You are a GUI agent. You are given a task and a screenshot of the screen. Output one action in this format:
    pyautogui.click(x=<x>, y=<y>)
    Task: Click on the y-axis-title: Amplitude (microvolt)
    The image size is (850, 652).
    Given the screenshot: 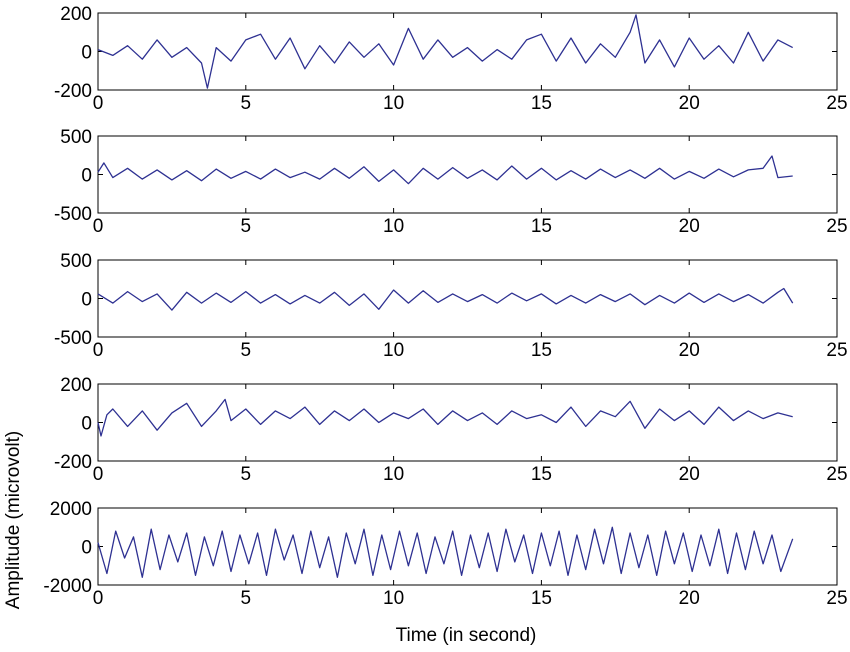 What is the action you would take?
    pyautogui.click(x=13, y=520)
    